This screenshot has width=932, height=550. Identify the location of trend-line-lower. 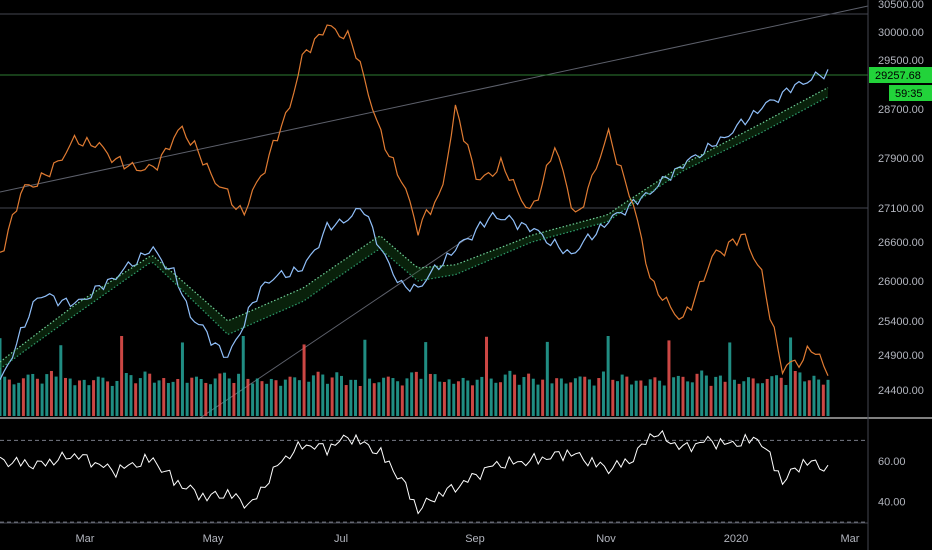
(336, 326).